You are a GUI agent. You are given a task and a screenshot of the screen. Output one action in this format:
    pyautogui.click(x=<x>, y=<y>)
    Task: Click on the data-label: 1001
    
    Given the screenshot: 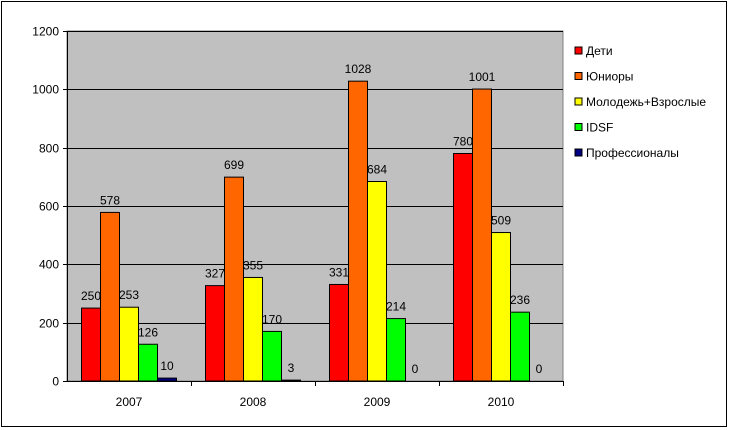 What is the action you would take?
    pyautogui.click(x=482, y=77)
    